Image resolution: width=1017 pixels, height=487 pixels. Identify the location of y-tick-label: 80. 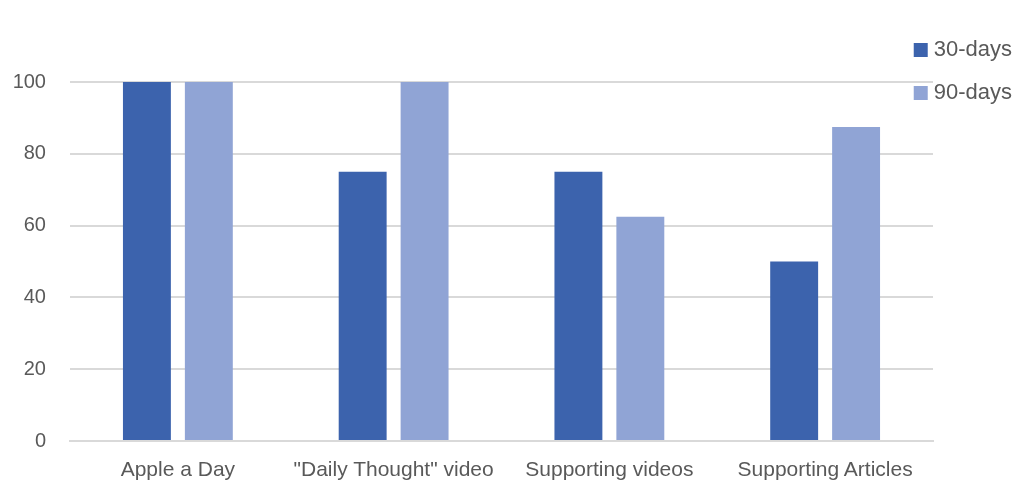
(34, 152).